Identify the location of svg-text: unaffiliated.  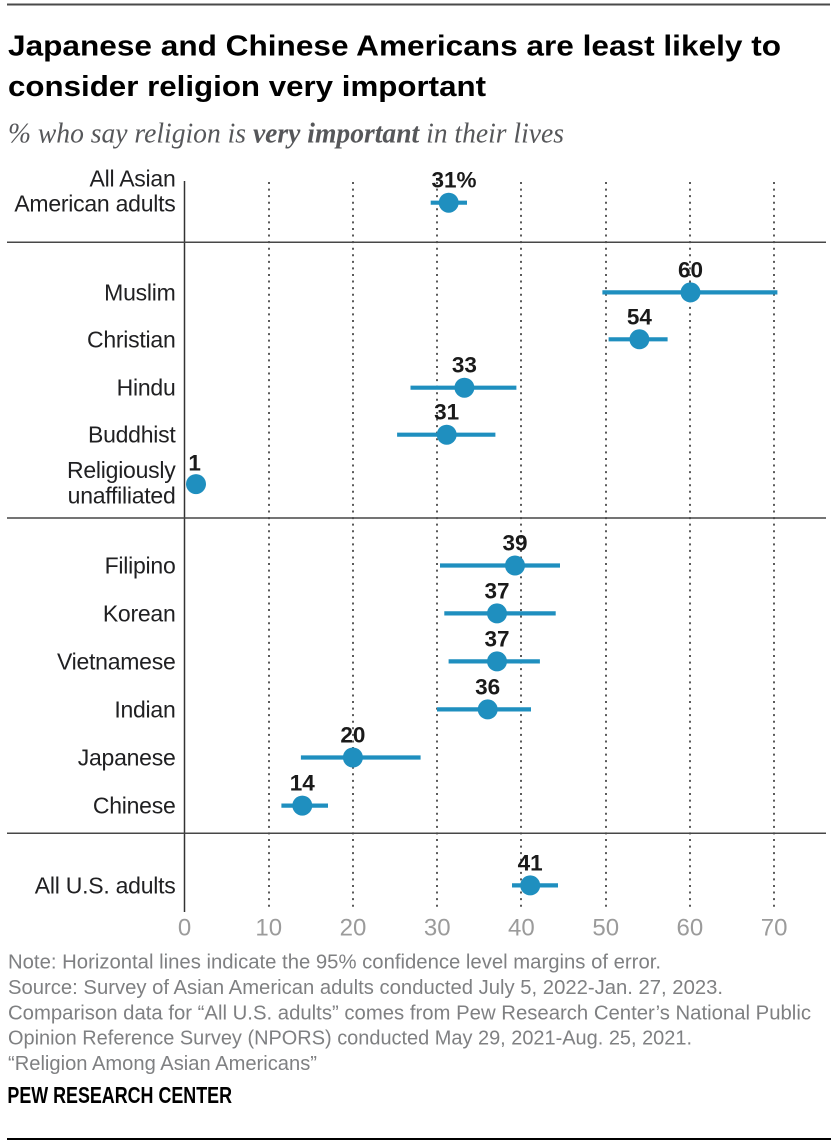
(122, 496).